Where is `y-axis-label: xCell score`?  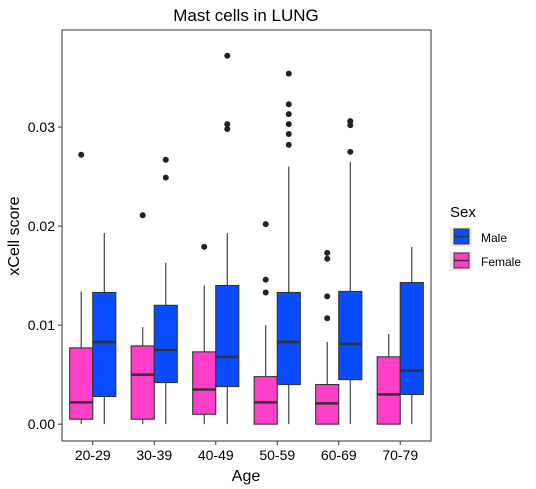
y-axis-label: xCell score is located at coordinates (14, 235).